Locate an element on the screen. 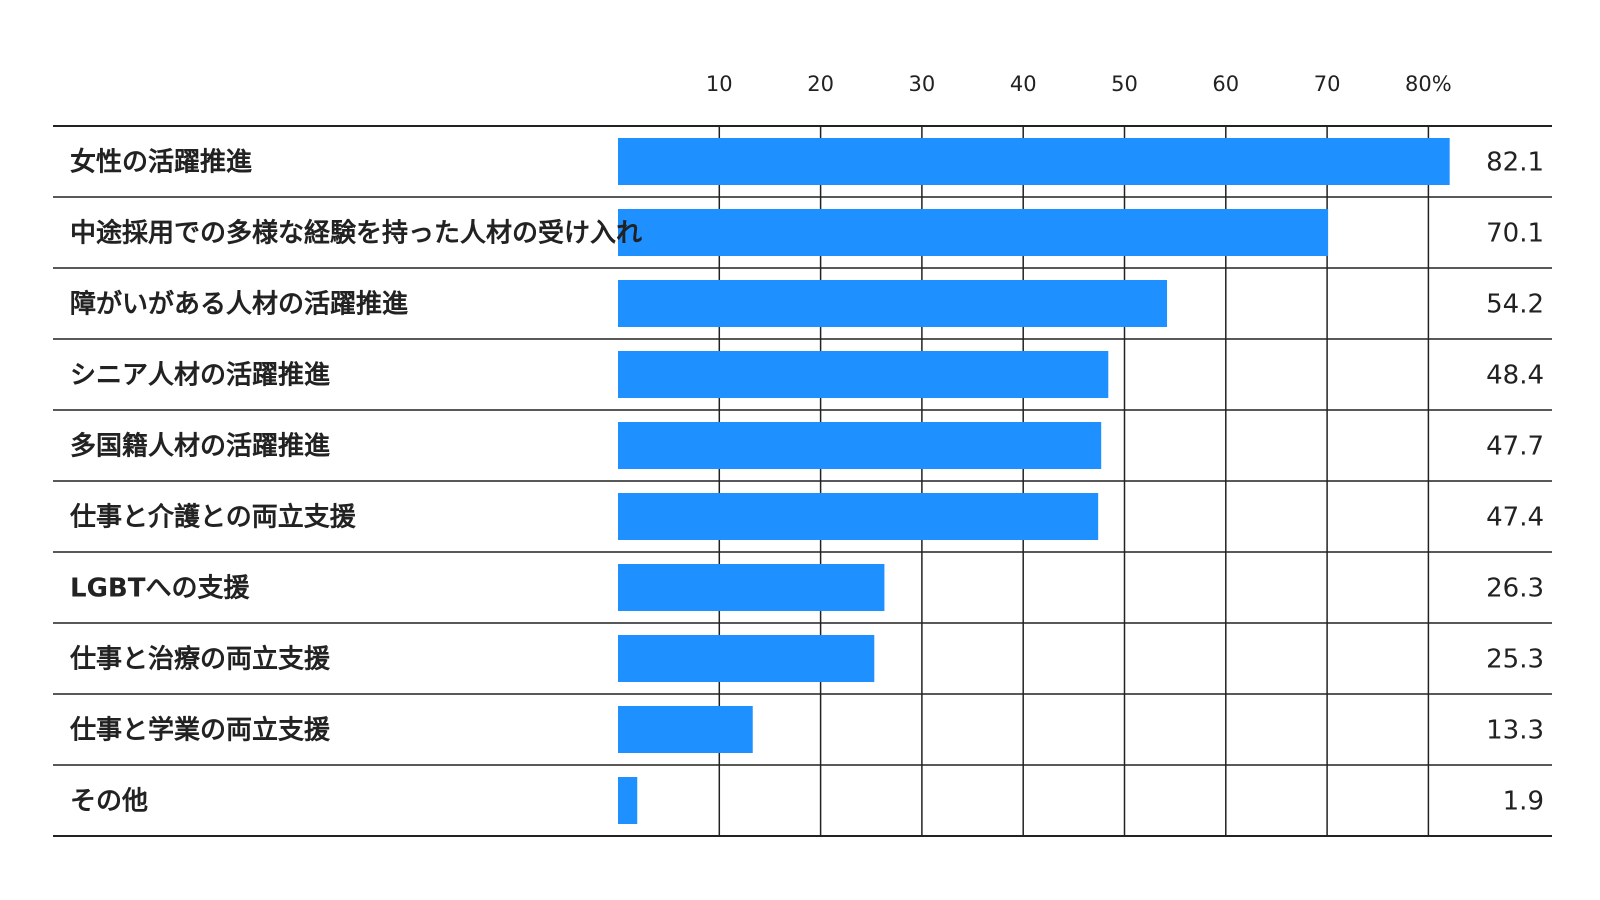 This screenshot has height=900, width=1600. x-tick-label: 80% is located at coordinates (1428, 84).